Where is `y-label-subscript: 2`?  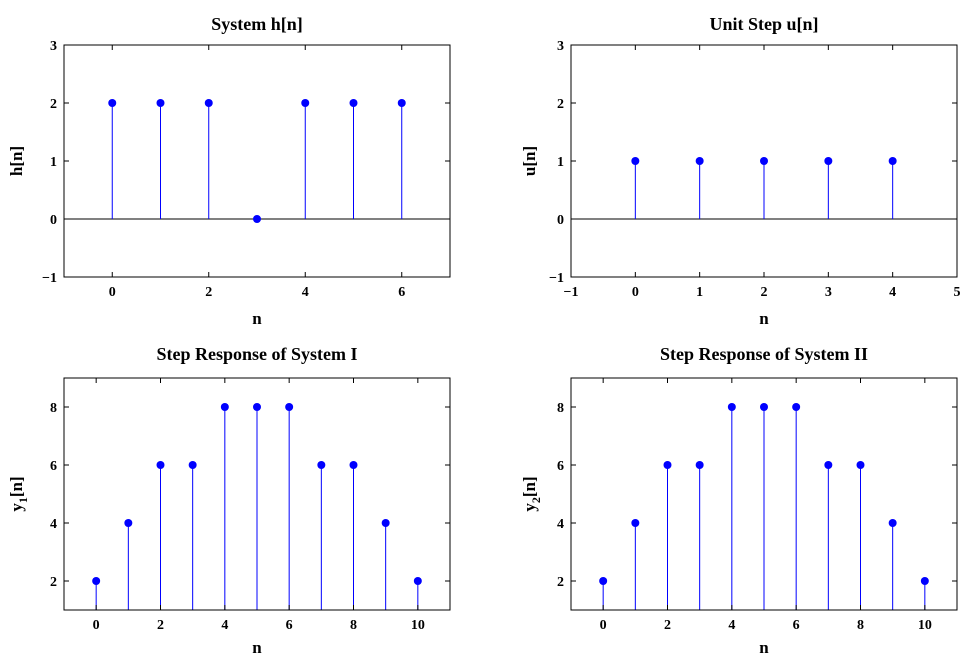 y-label-subscript: 2 is located at coordinates (536, 500).